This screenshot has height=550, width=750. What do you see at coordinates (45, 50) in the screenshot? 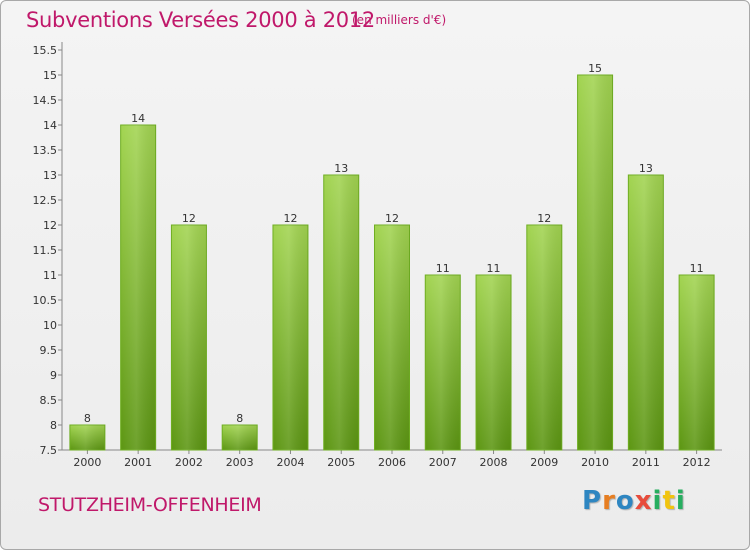
I see `y-tick-label: 15.5` at bounding box center [45, 50].